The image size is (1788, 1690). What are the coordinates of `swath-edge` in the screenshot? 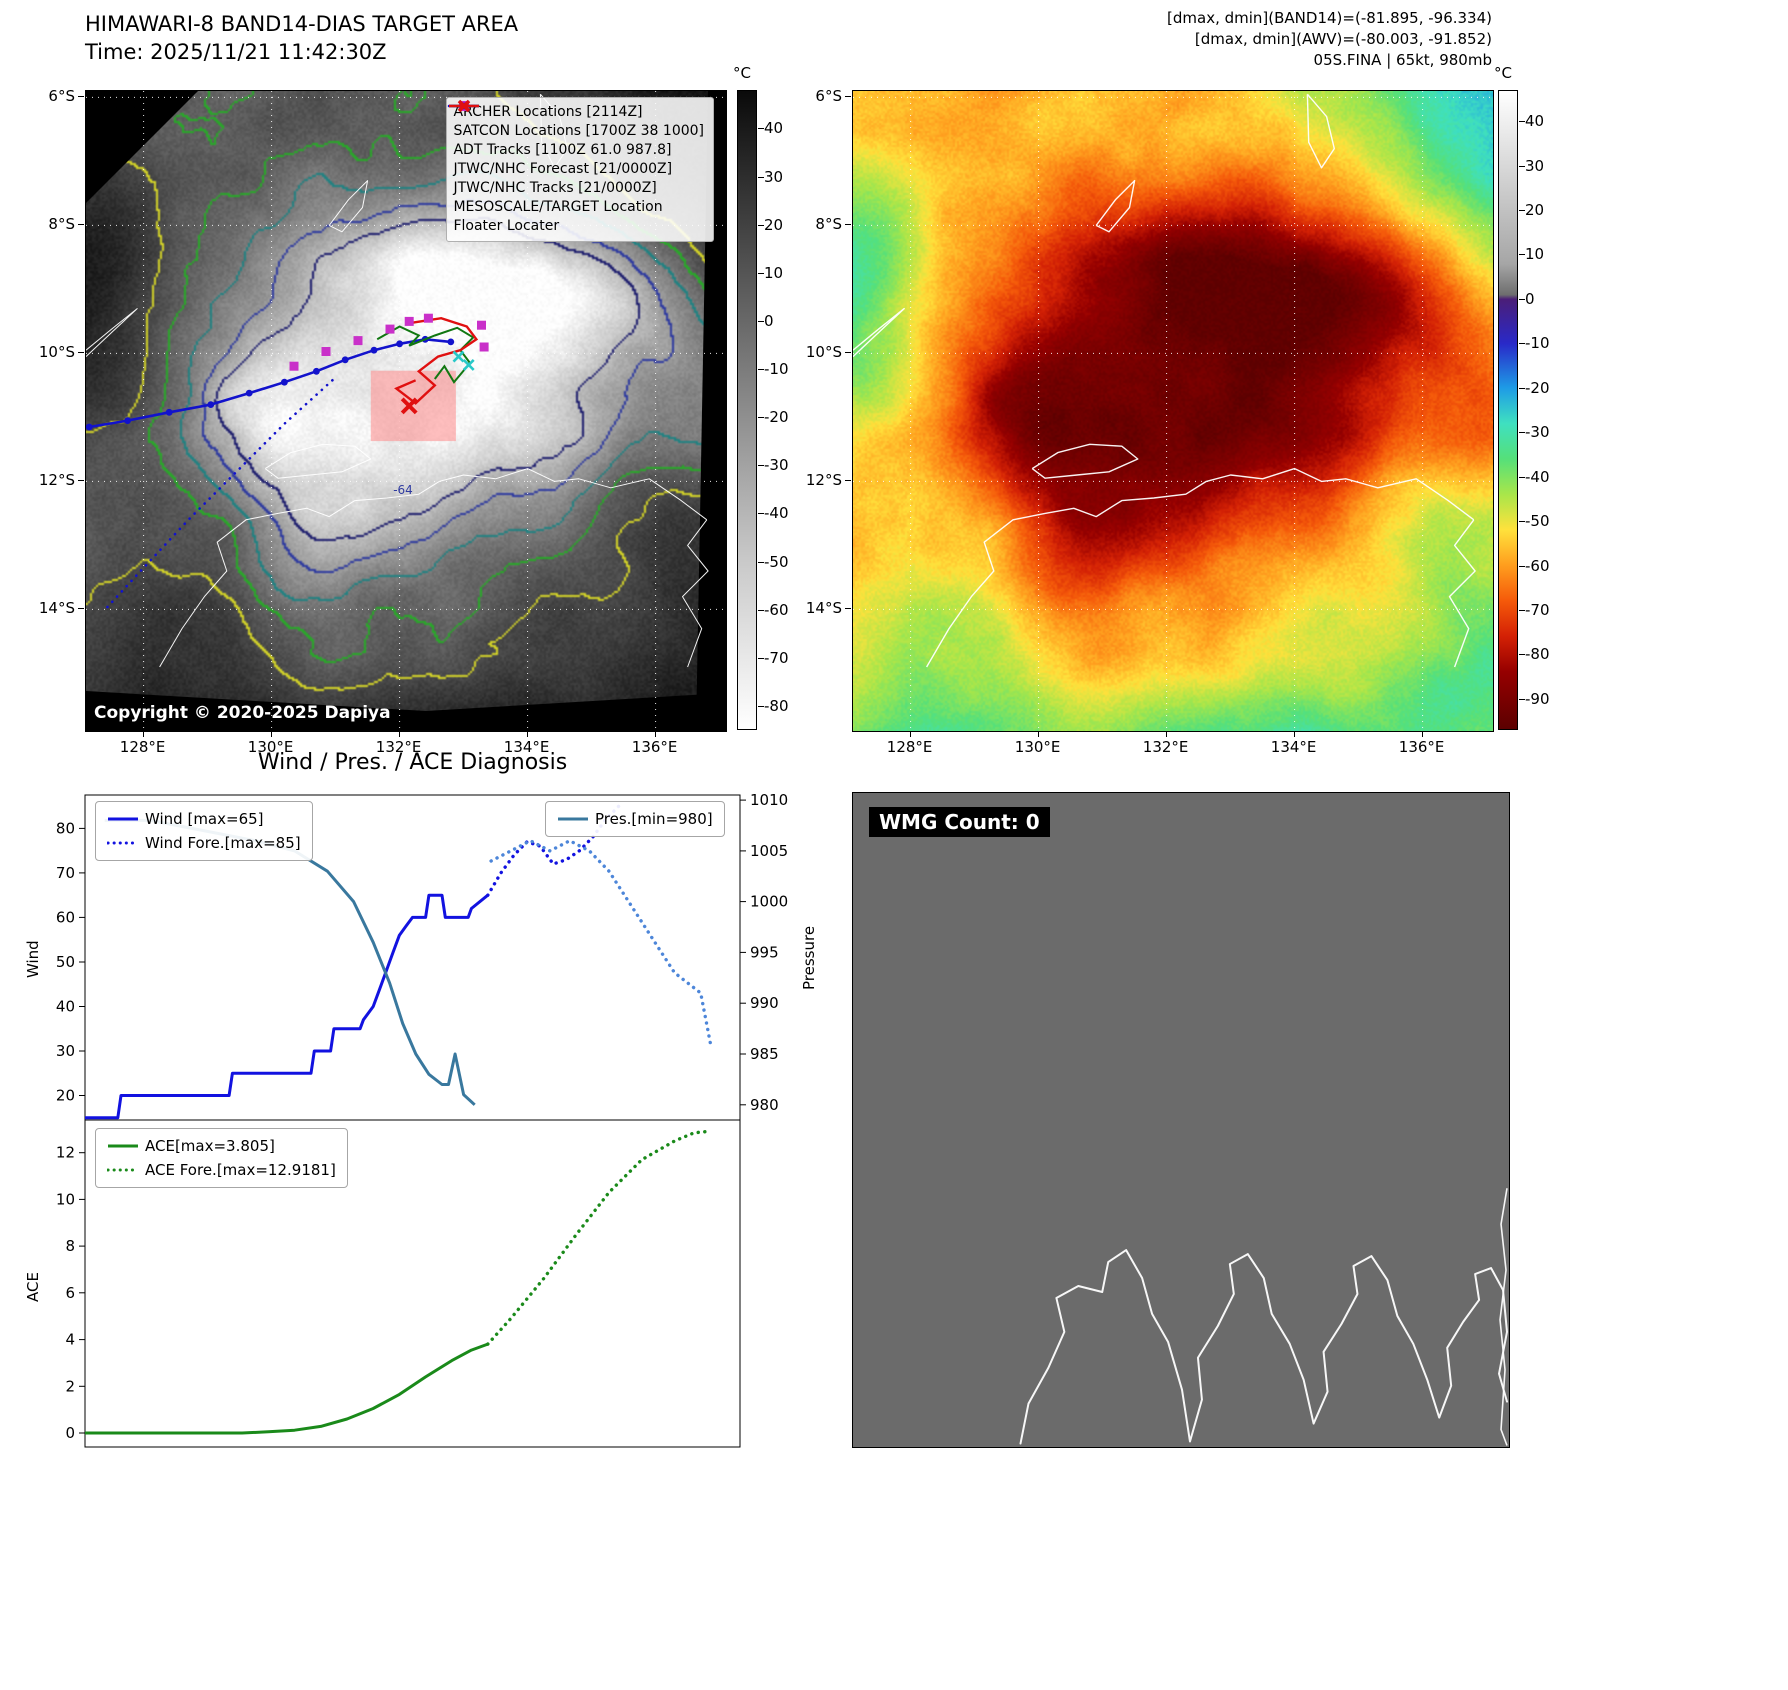 It's located at (406, 711).